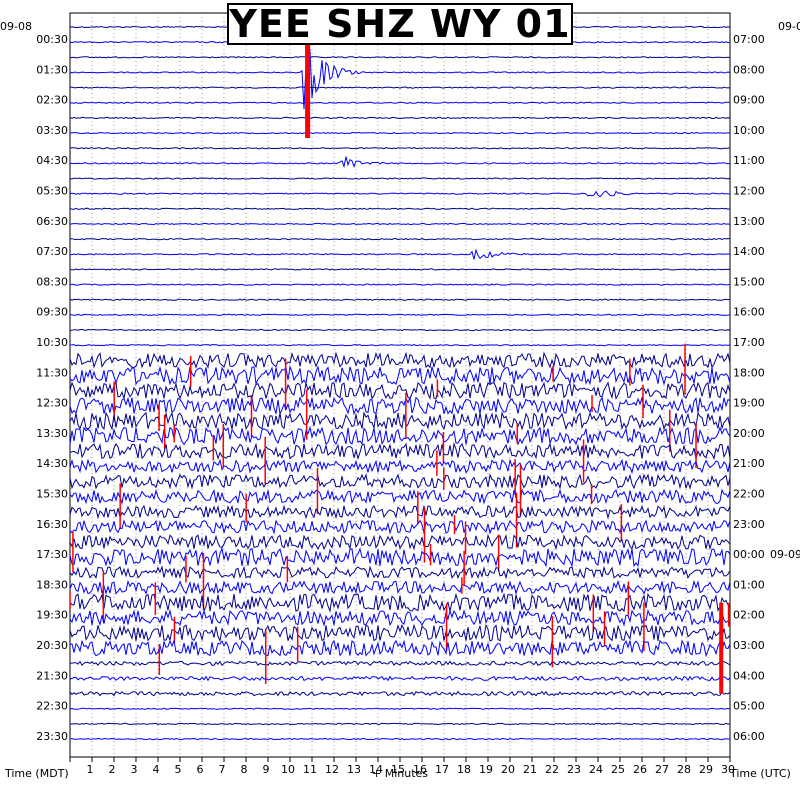  I want to click on x-tick-label: 19, so click(486, 769).